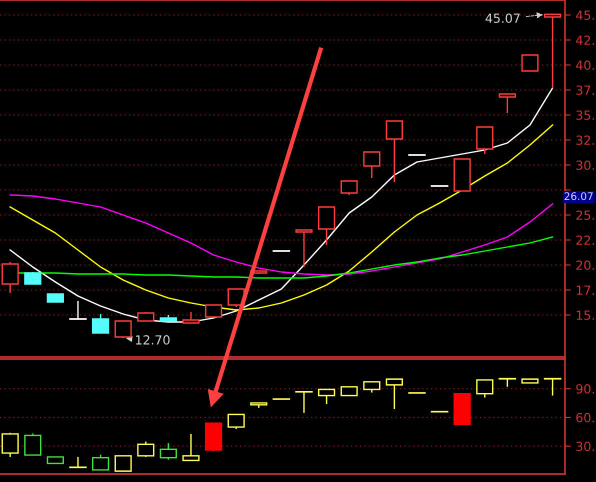  Describe the element at coordinates (585, 315) in the screenshot. I see `y-tick-label: 15.` at that location.